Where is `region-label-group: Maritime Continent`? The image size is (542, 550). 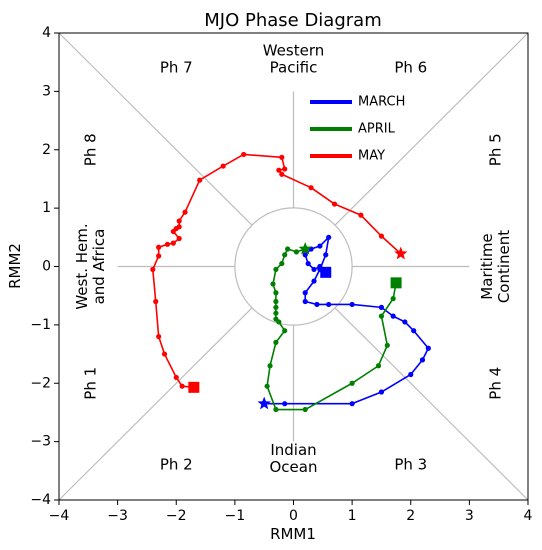
region-label-group: Maritime Continent is located at coordinates (495, 266).